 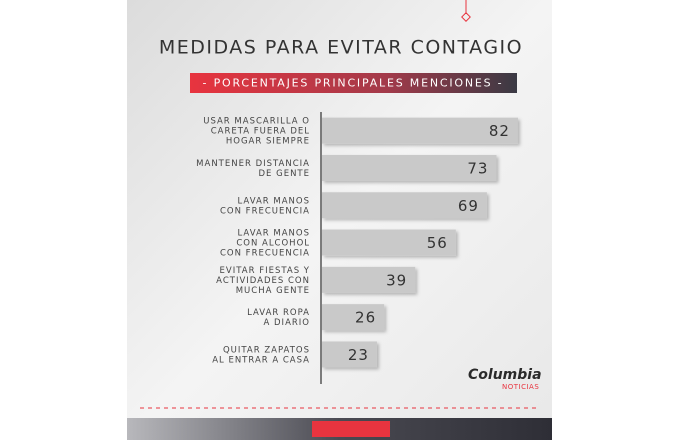 I want to click on bar-value: 23, so click(x=358, y=355).